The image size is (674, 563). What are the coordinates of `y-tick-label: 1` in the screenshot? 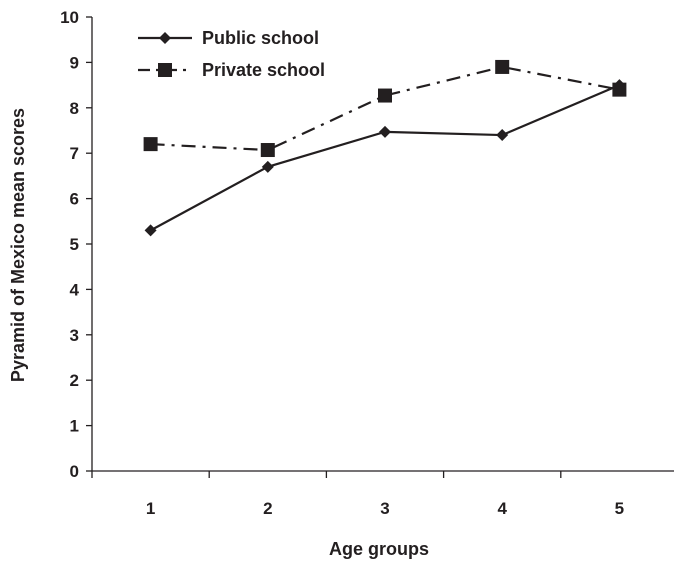 It's located at (74, 426).